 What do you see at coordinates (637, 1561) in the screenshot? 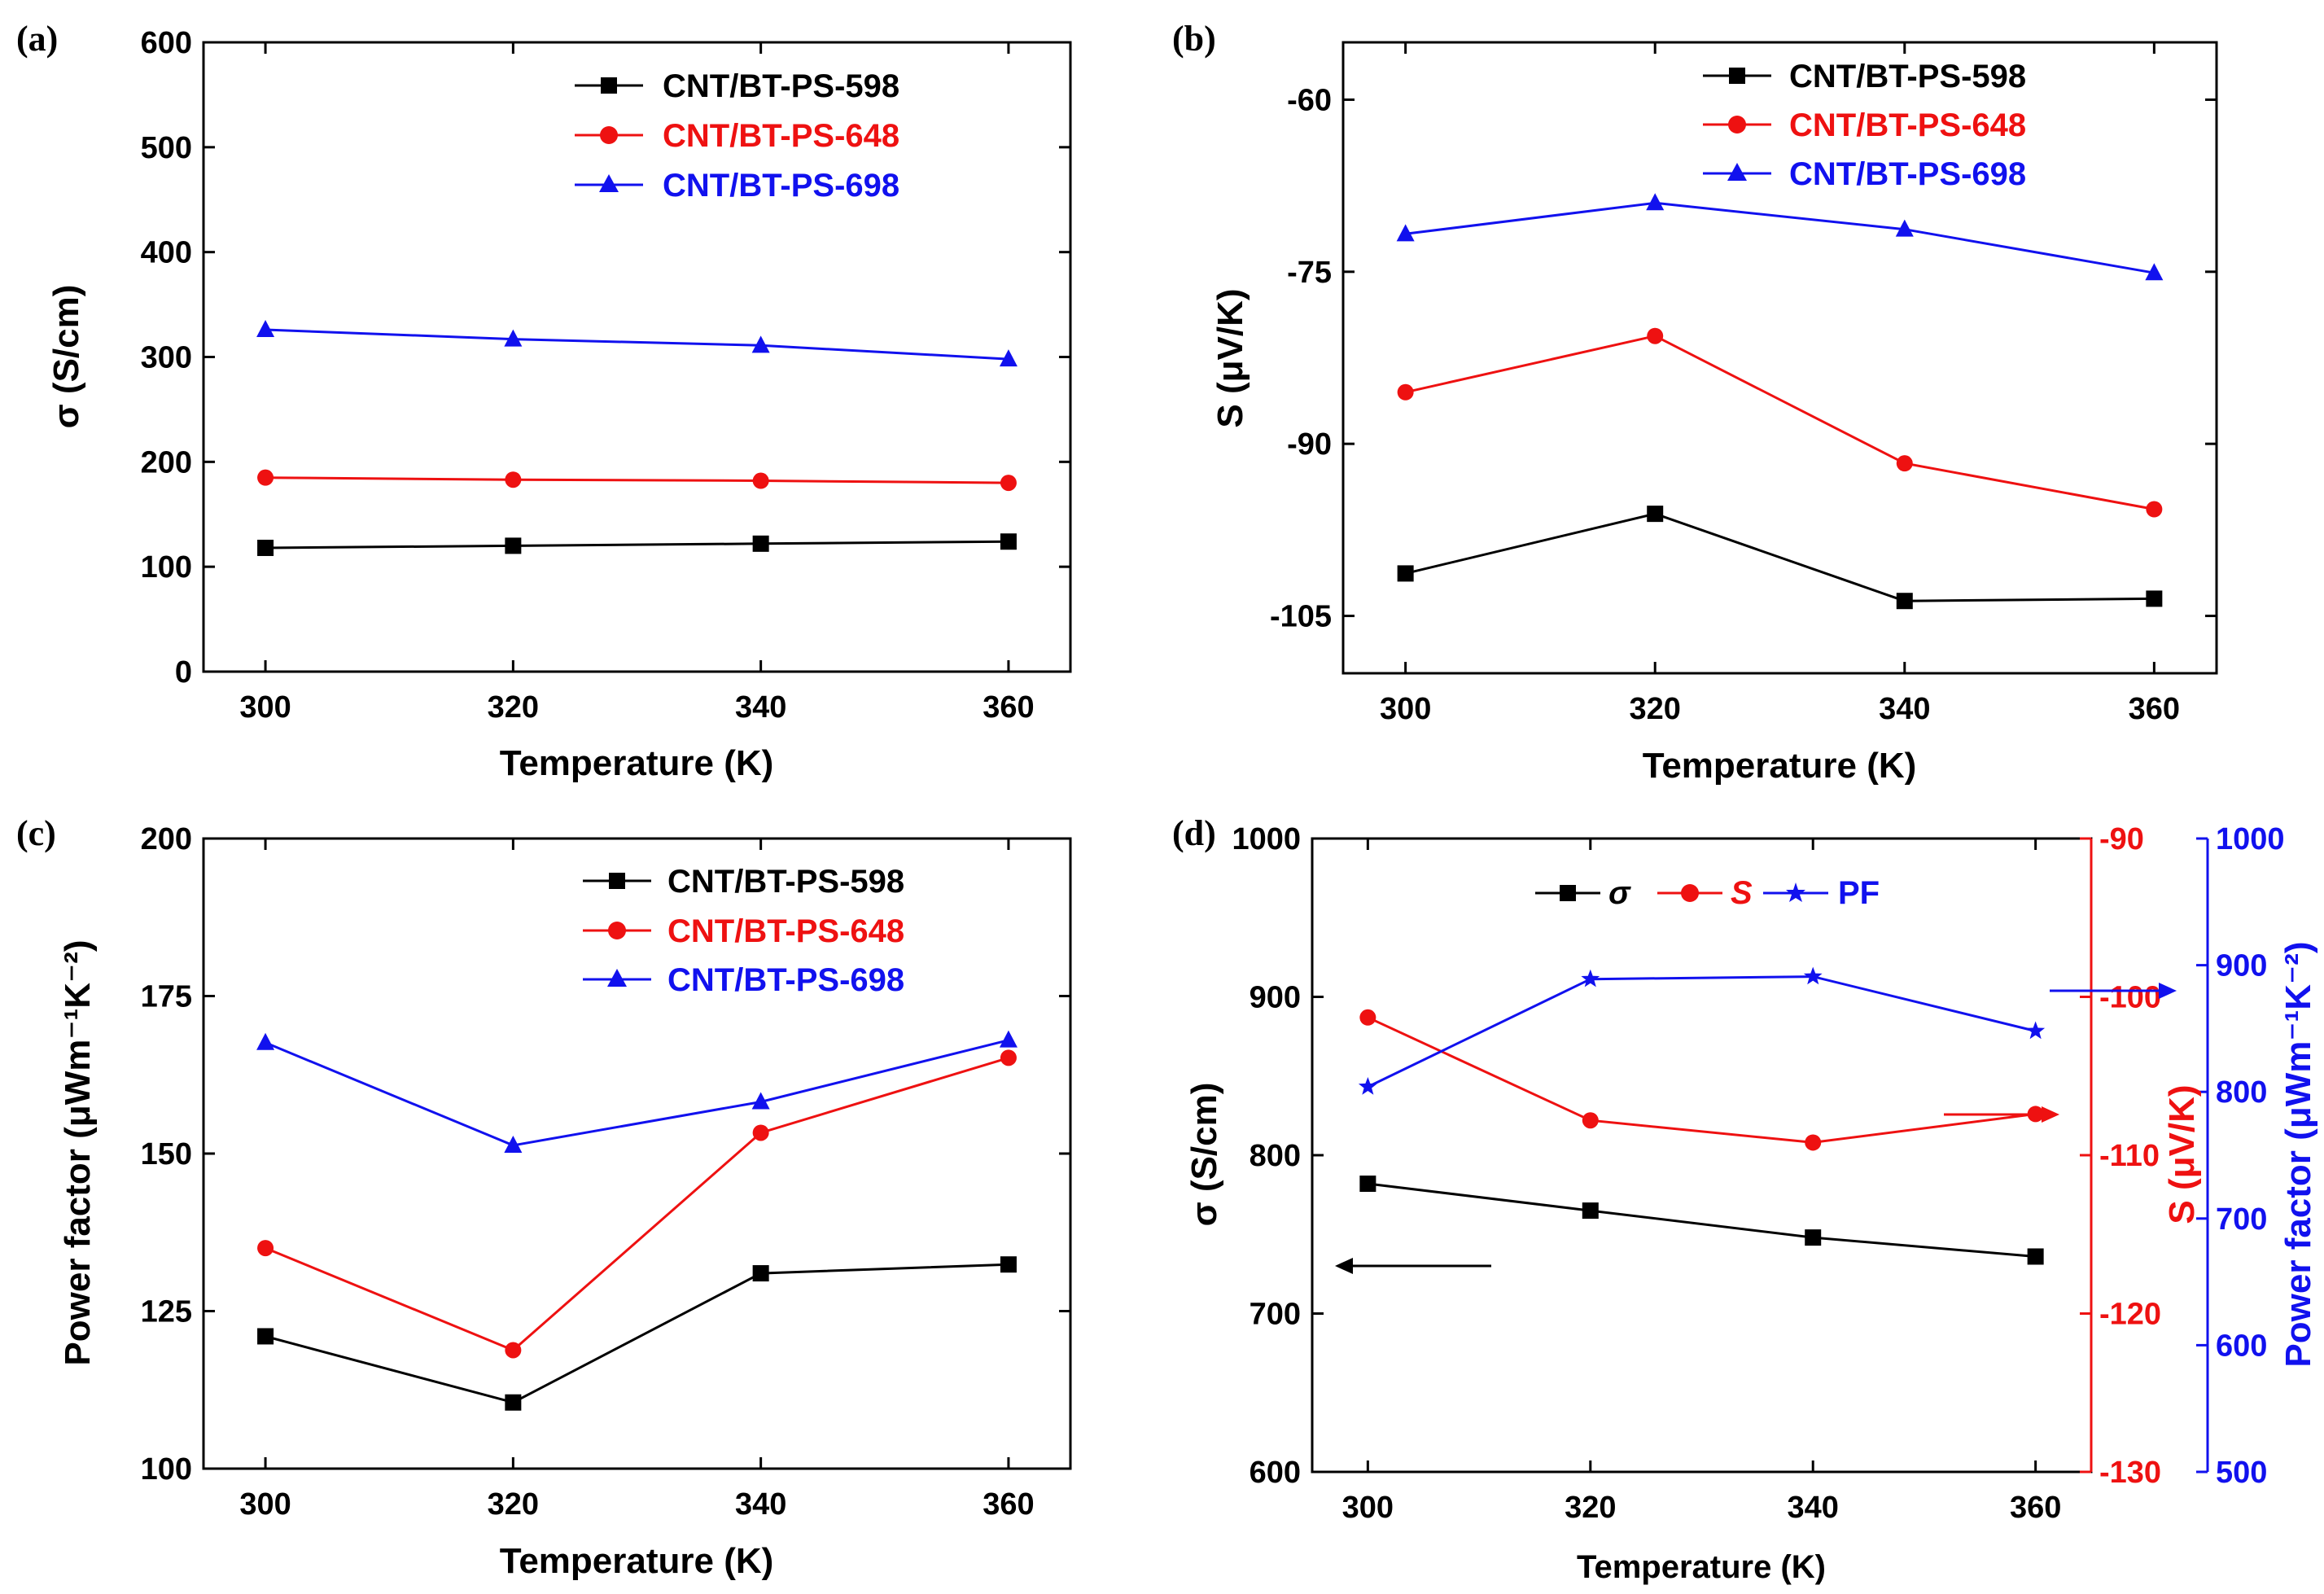
I see `x-axis-label-c: Temperature (K)` at bounding box center [637, 1561].